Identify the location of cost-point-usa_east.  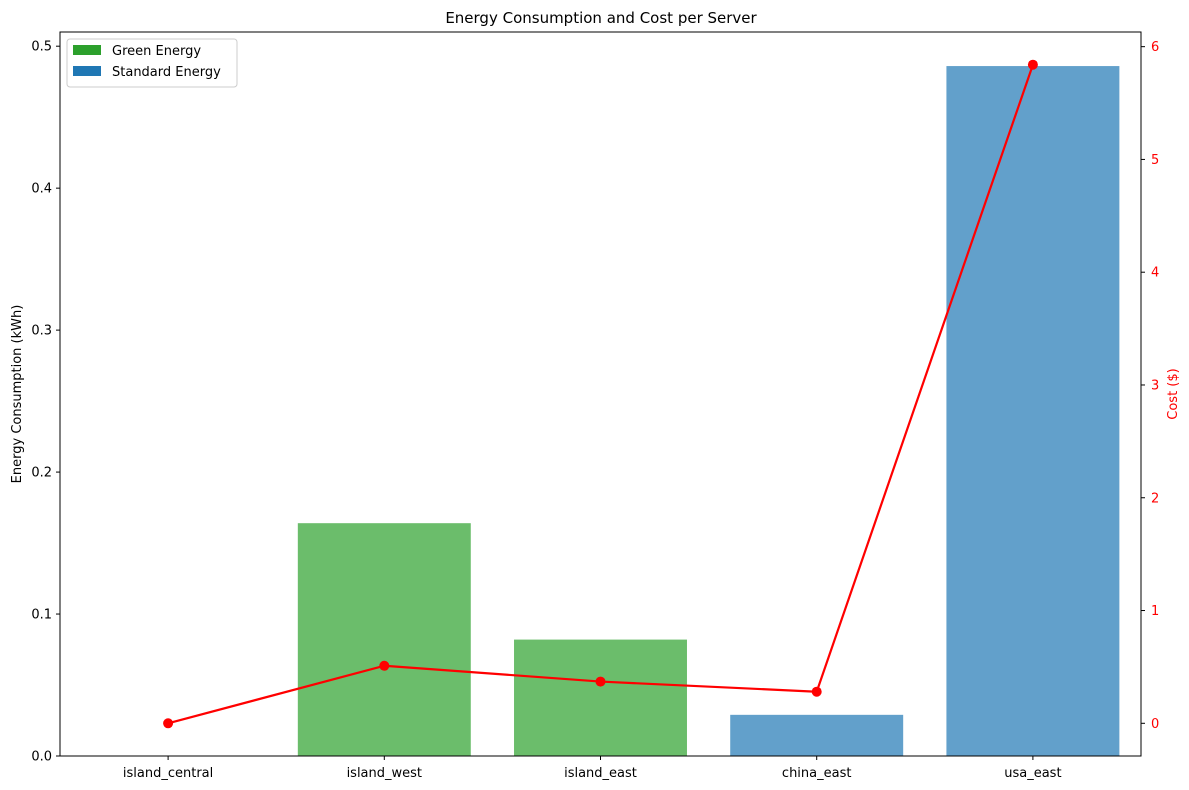
(1032, 64).